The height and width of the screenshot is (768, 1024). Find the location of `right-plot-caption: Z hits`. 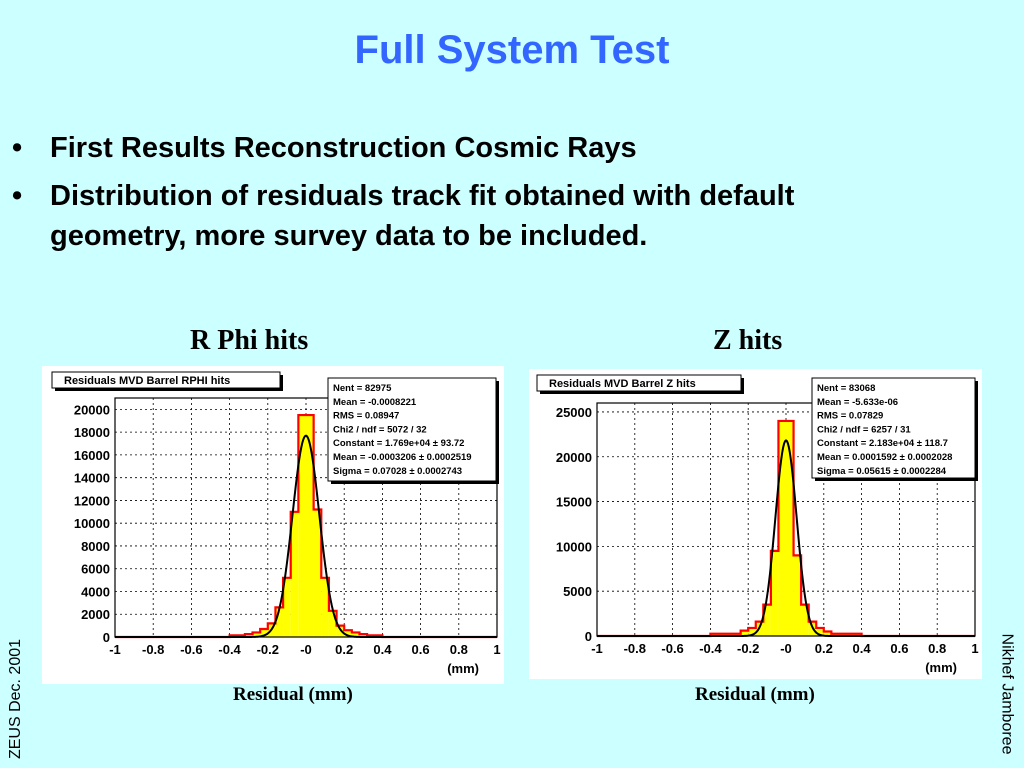

right-plot-caption: Z hits is located at coordinates (748, 340).